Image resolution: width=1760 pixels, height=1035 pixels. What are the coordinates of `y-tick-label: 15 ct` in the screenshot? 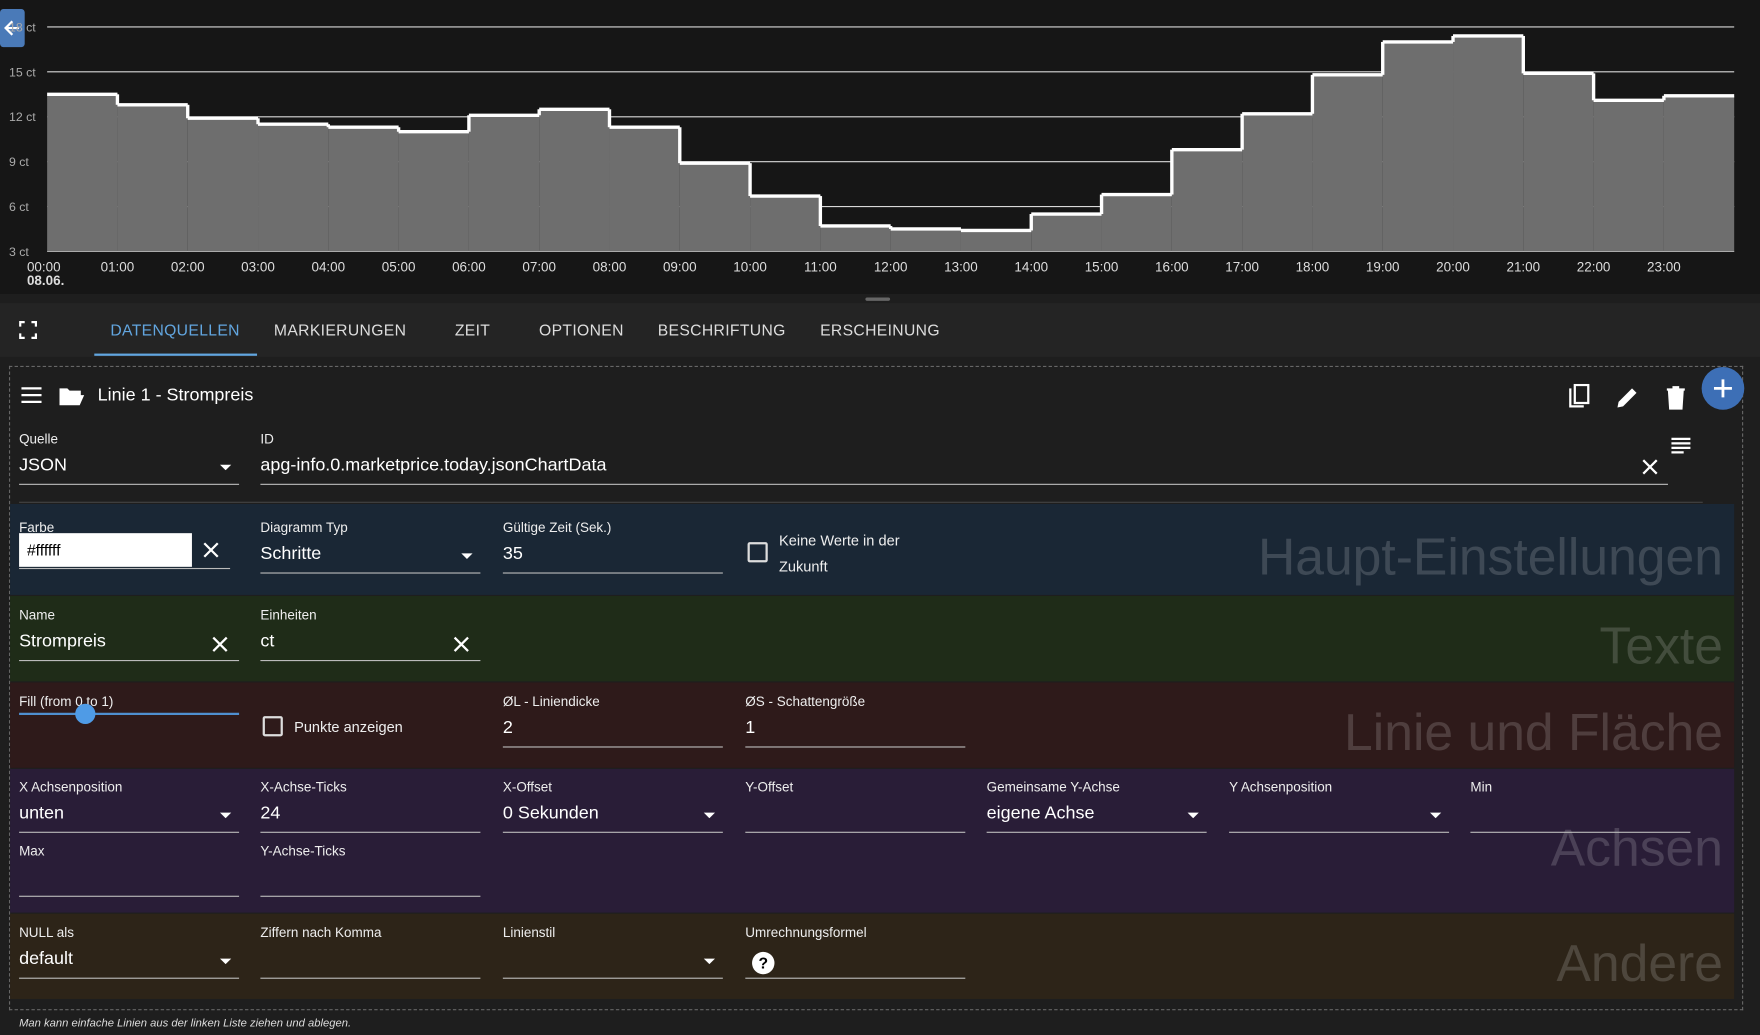 It's located at (22, 72).